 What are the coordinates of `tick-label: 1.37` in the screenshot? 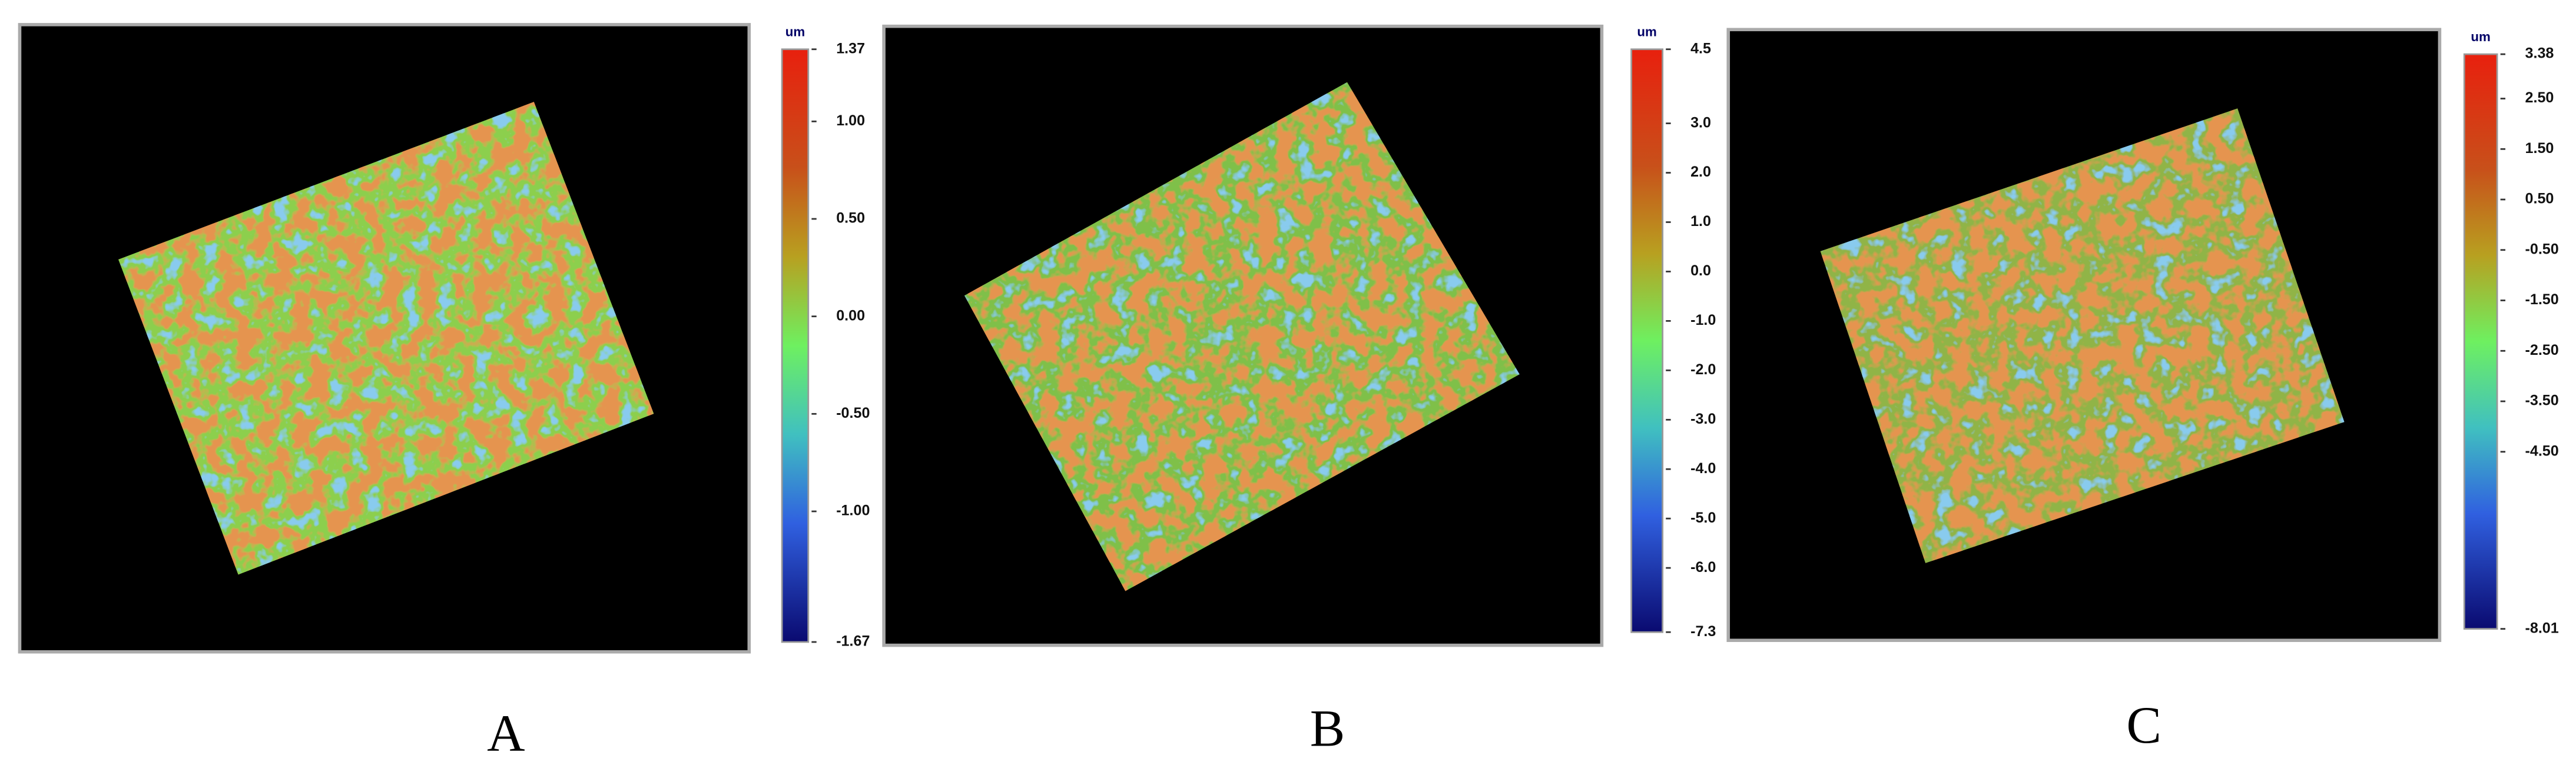 It's located at (850, 48).